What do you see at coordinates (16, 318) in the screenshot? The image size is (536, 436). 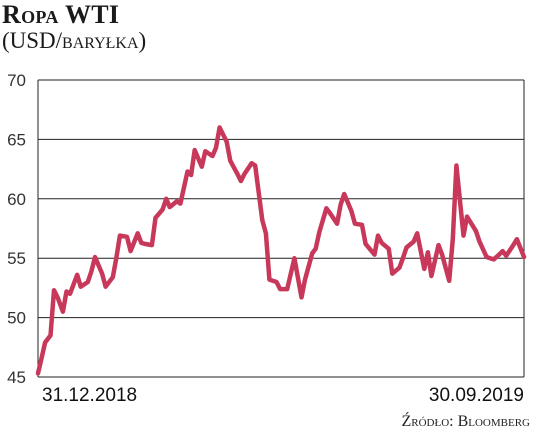 I see `y-tick-label-50: 50` at bounding box center [16, 318].